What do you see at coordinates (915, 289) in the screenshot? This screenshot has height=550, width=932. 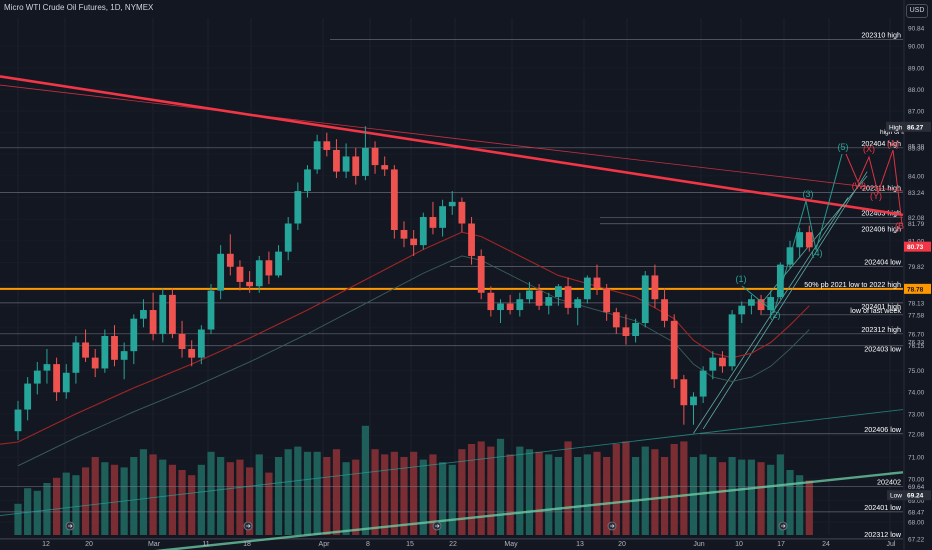 I see `fib-price-value: 78.78` at bounding box center [915, 289].